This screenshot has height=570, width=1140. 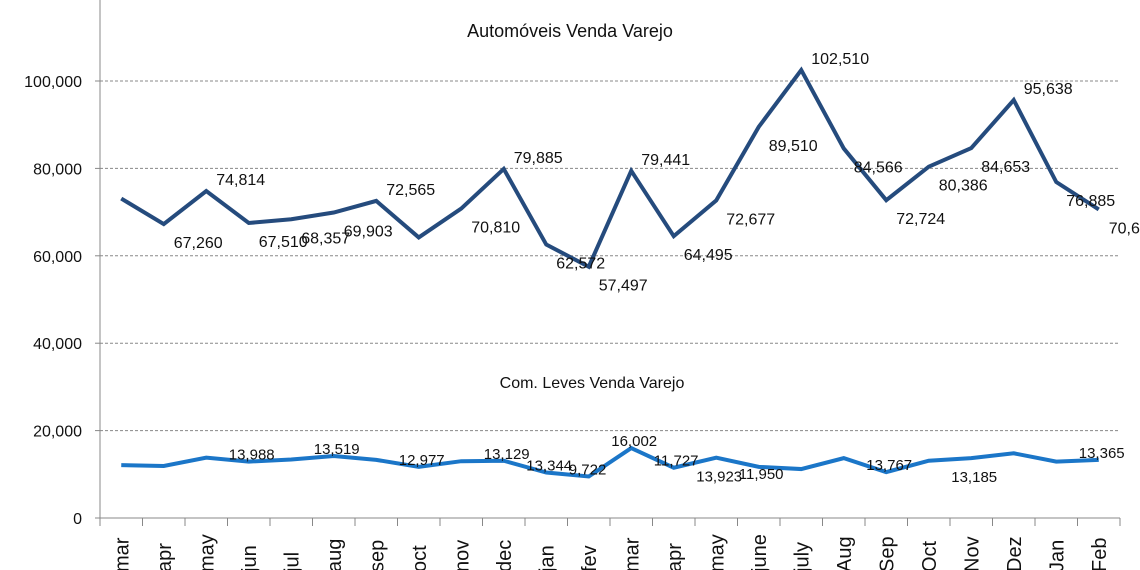 I want to click on x-tick-label: july, so click(x=802, y=556).